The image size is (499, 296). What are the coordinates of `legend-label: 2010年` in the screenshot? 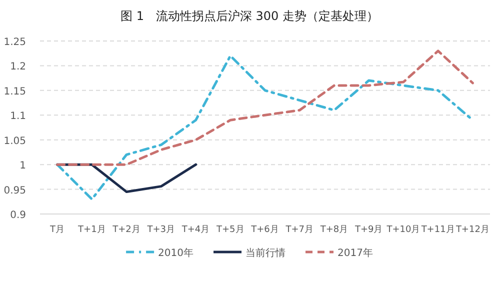 It's located at (176, 253).